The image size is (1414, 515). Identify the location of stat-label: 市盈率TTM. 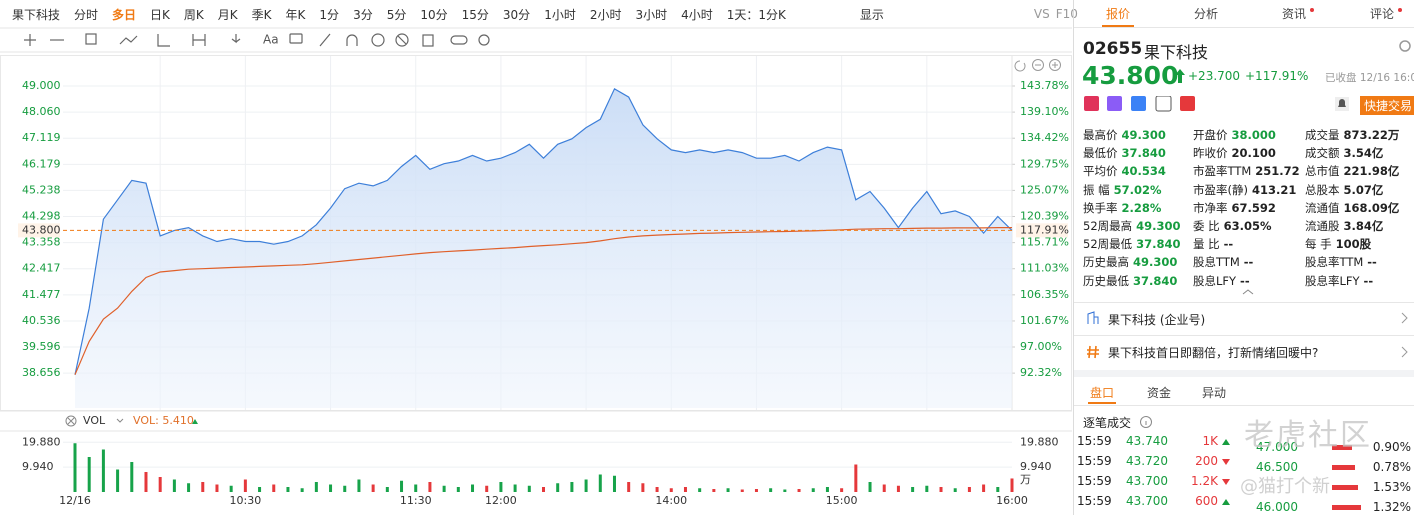
(1222, 171).